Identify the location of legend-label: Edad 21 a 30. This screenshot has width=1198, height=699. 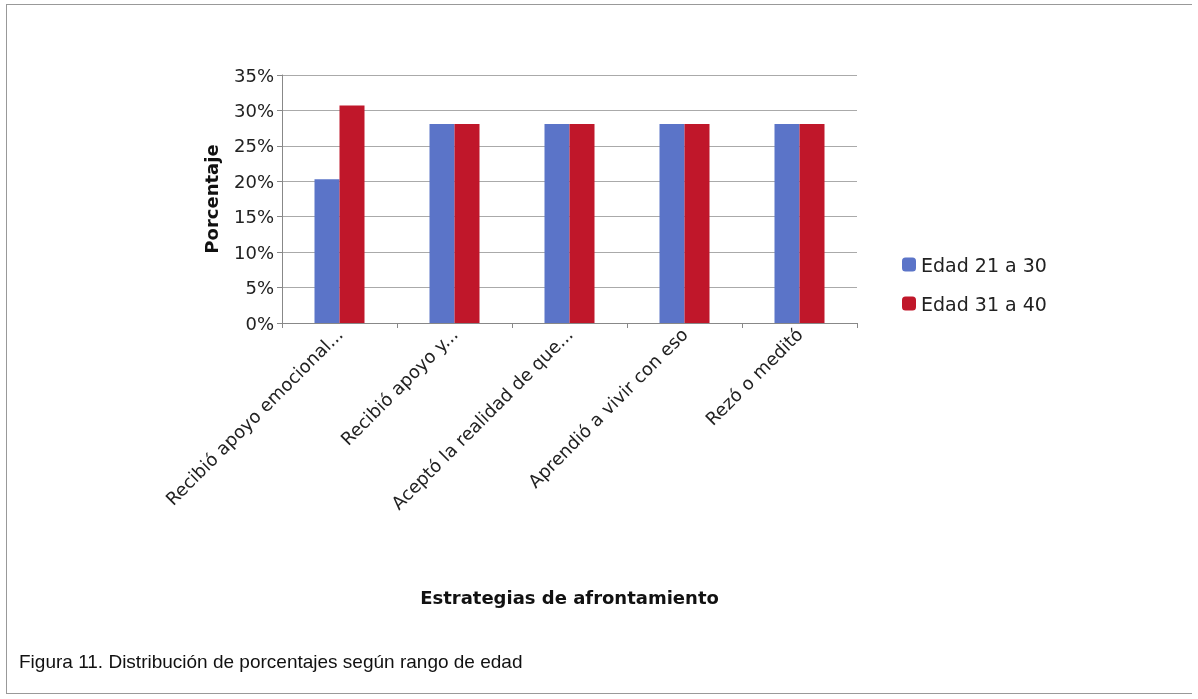
(984, 264).